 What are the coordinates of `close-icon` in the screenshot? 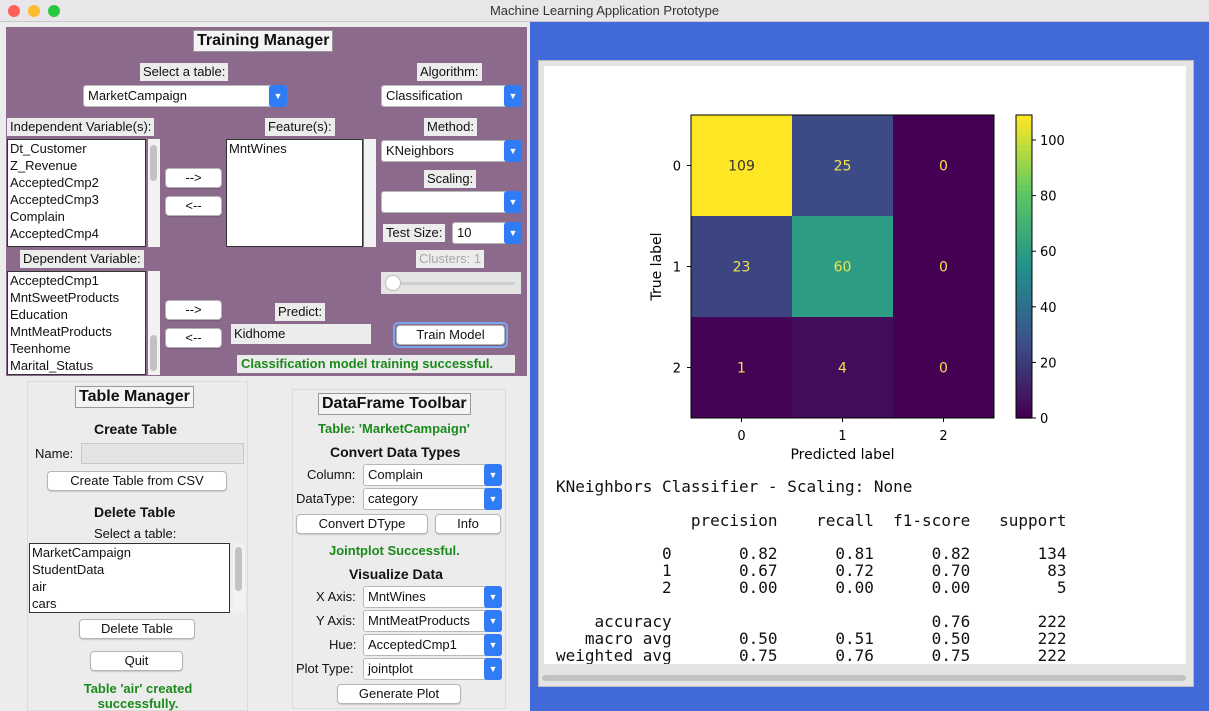 It's located at (14, 11).